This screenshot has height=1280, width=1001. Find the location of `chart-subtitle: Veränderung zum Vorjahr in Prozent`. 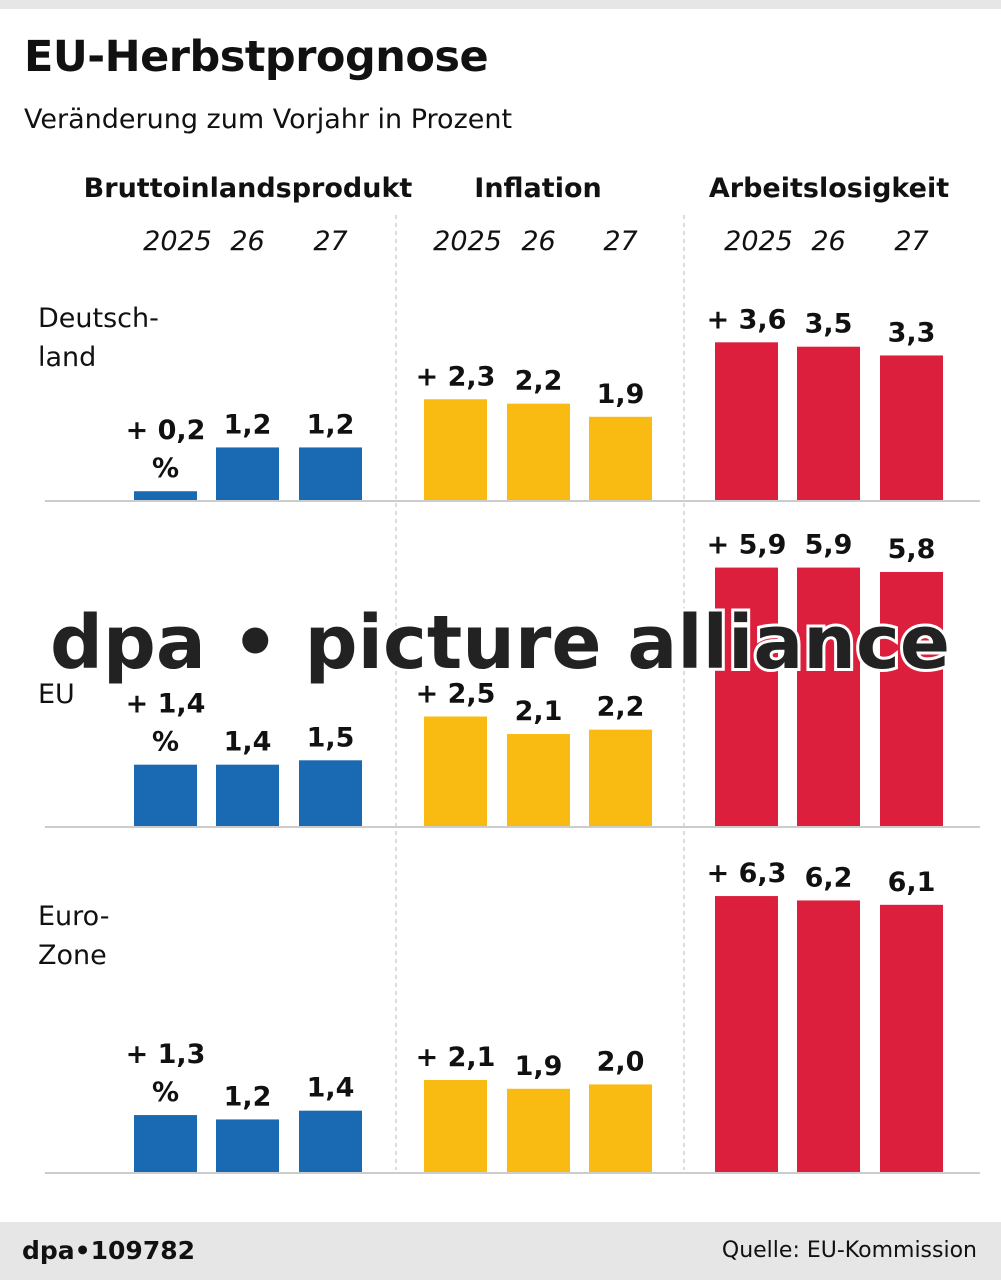

chart-subtitle: Veränderung zum Vorjahr in Prozent is located at coordinates (268, 119).